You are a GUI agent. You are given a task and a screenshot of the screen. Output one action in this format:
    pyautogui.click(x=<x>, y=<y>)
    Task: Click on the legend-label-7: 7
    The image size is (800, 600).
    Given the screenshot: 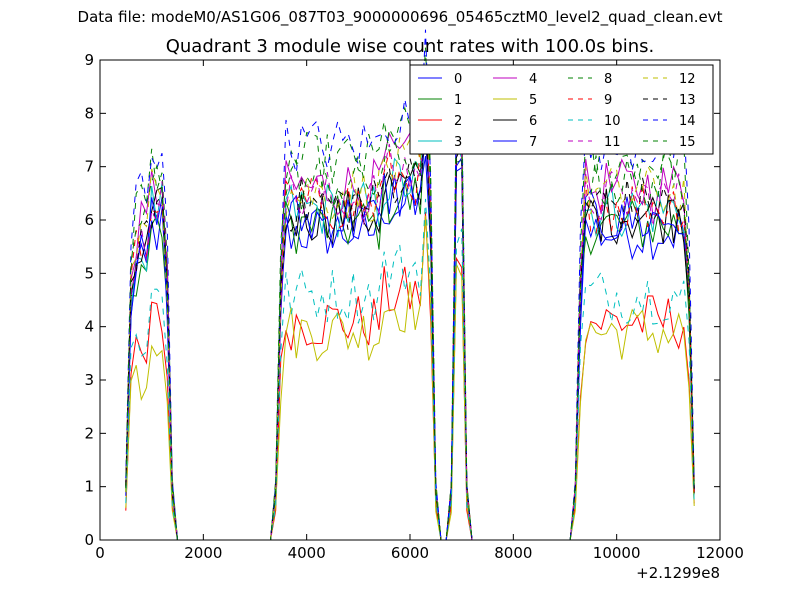 What is the action you would take?
    pyautogui.click(x=533, y=142)
    